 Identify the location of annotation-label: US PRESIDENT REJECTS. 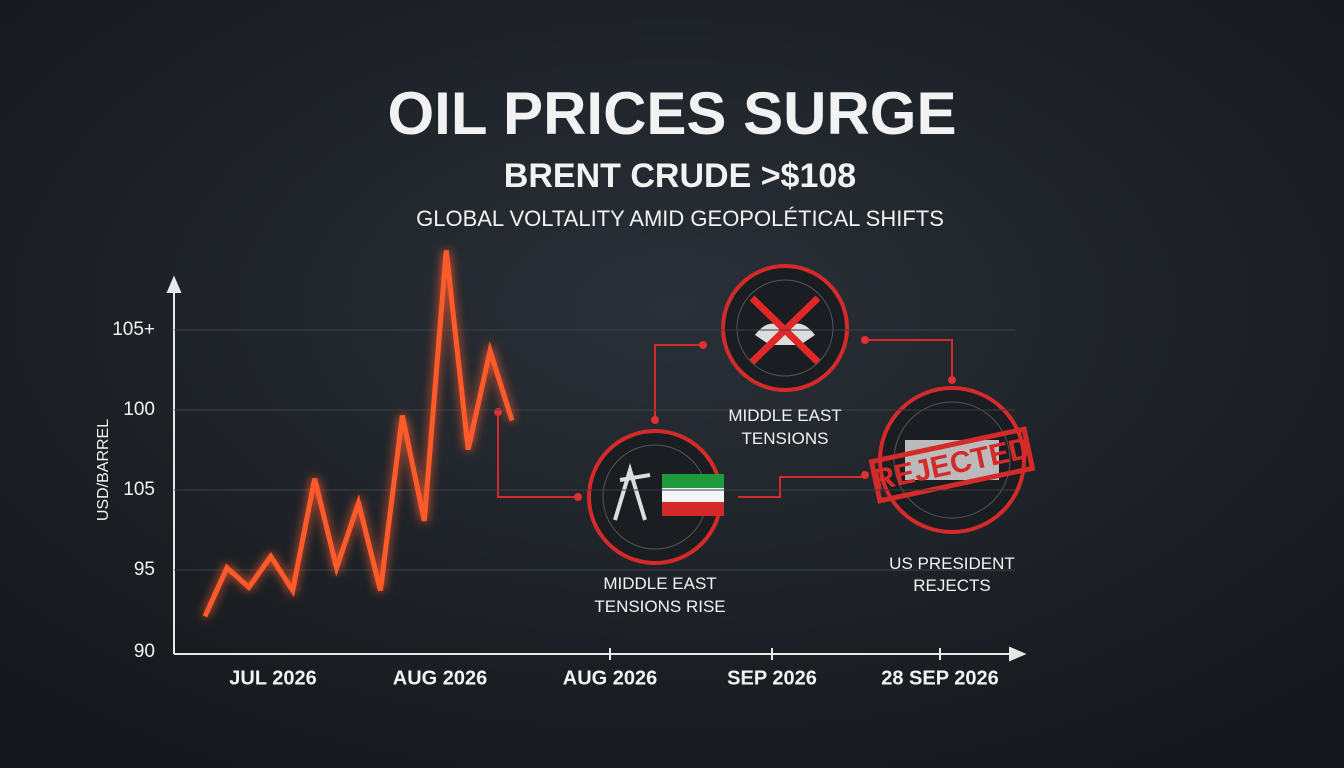
(952, 574).